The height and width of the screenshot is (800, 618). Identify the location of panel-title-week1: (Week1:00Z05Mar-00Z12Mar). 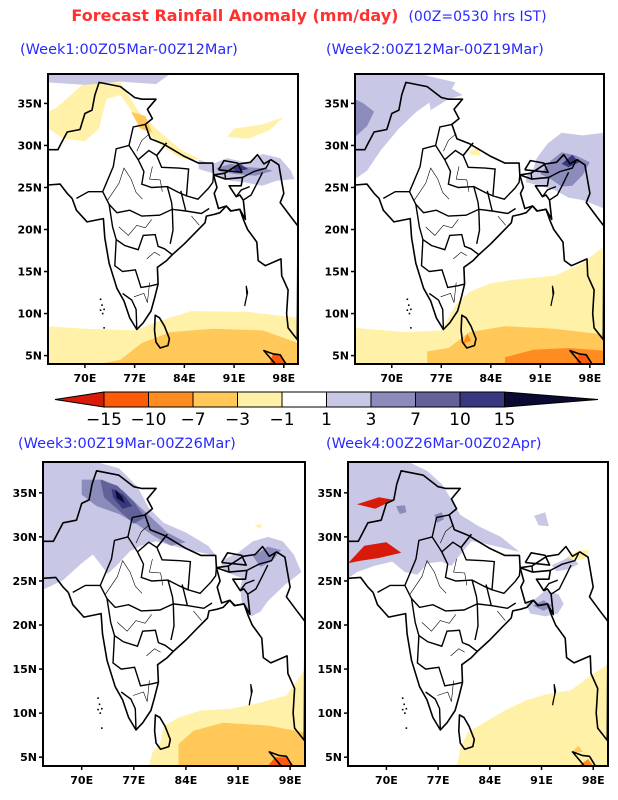
(129, 50).